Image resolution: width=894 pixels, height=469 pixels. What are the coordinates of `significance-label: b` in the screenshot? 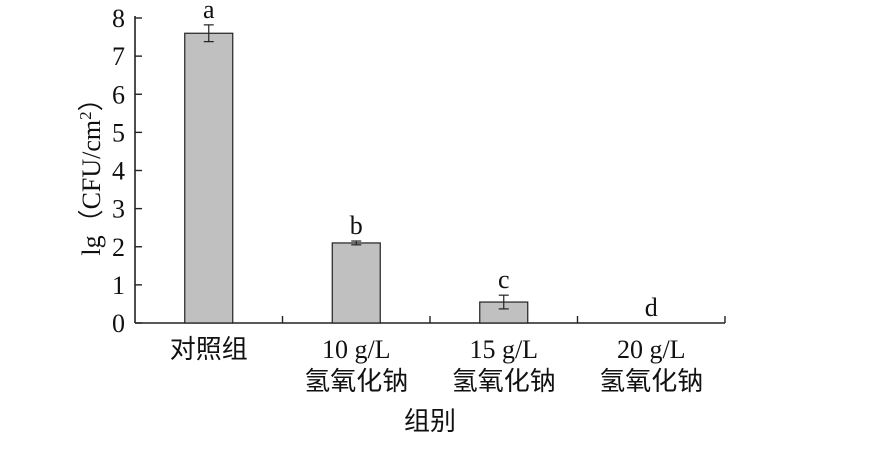 It's located at (356, 225).